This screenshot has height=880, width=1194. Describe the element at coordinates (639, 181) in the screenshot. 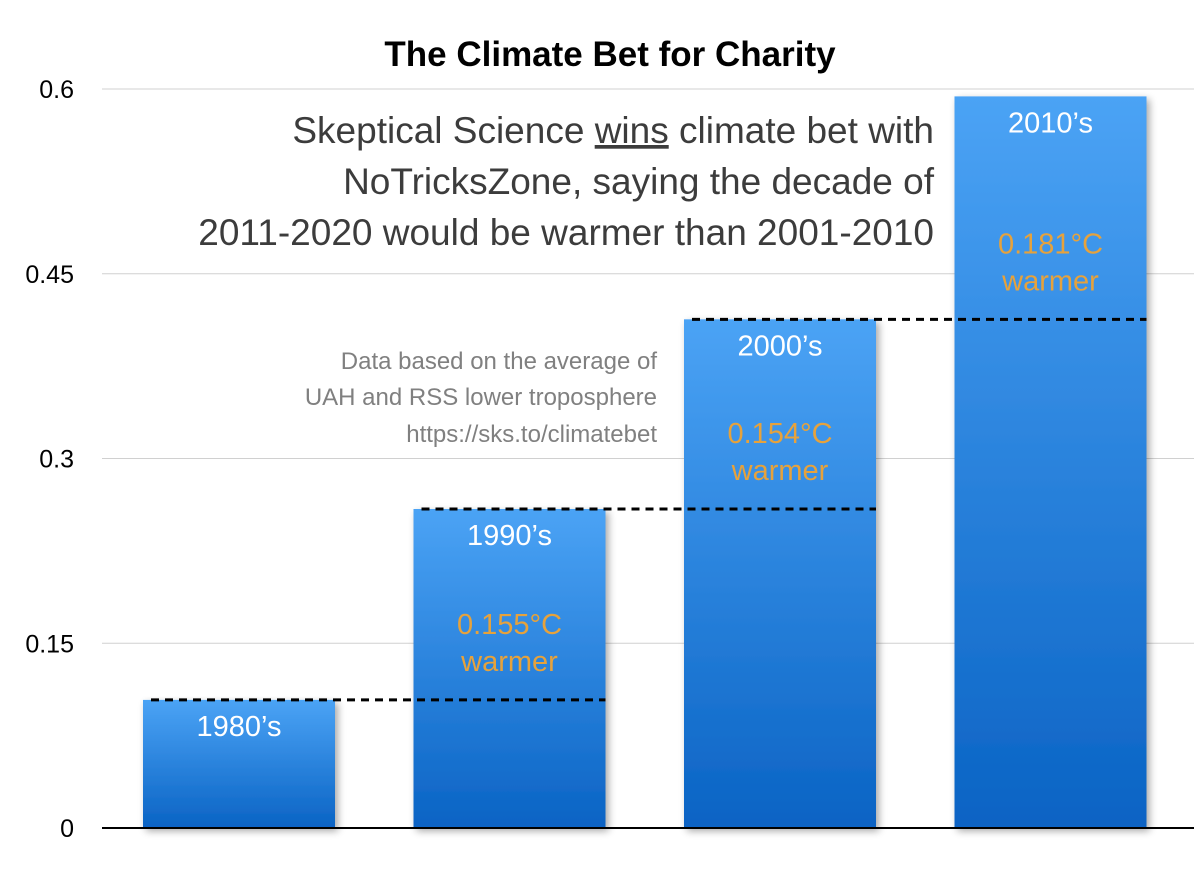

I see `headline-line-2: NoTricksZone, saying the decade of` at that location.